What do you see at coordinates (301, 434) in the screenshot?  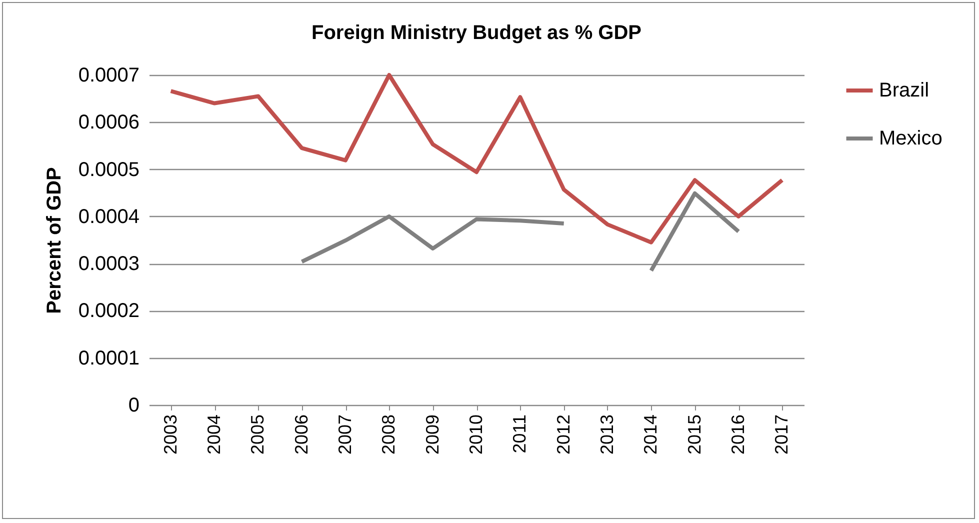 I see `x-tick-label: 2006` at bounding box center [301, 434].